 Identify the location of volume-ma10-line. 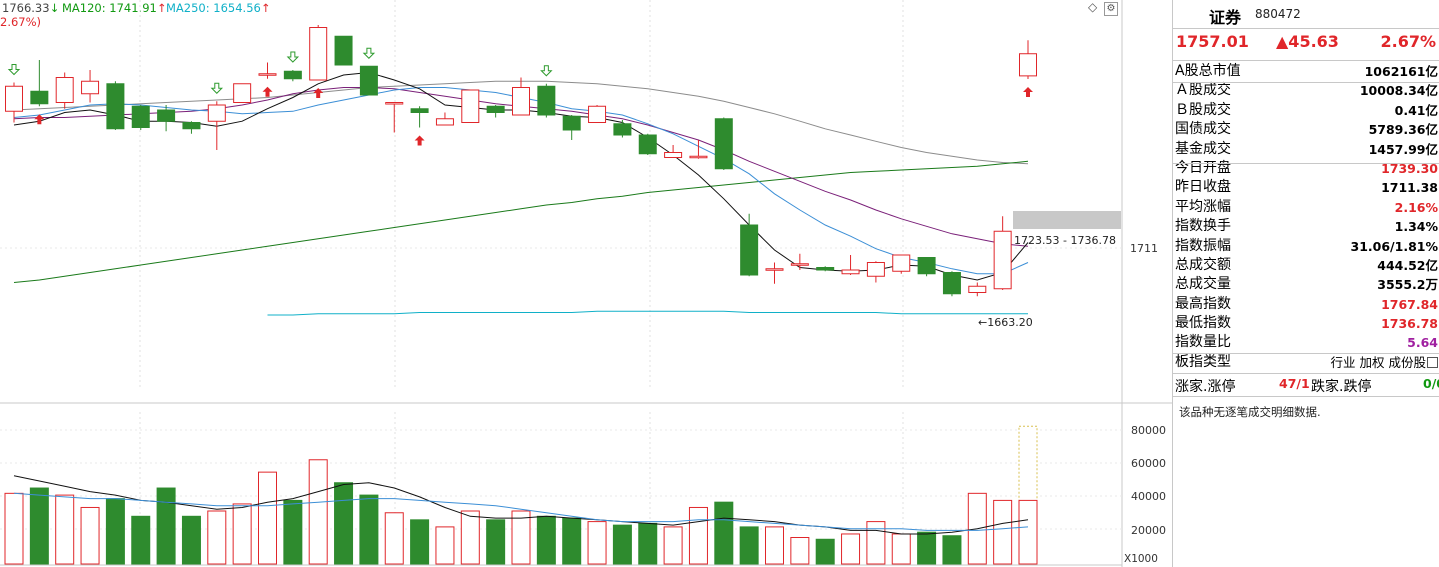
(521, 511).